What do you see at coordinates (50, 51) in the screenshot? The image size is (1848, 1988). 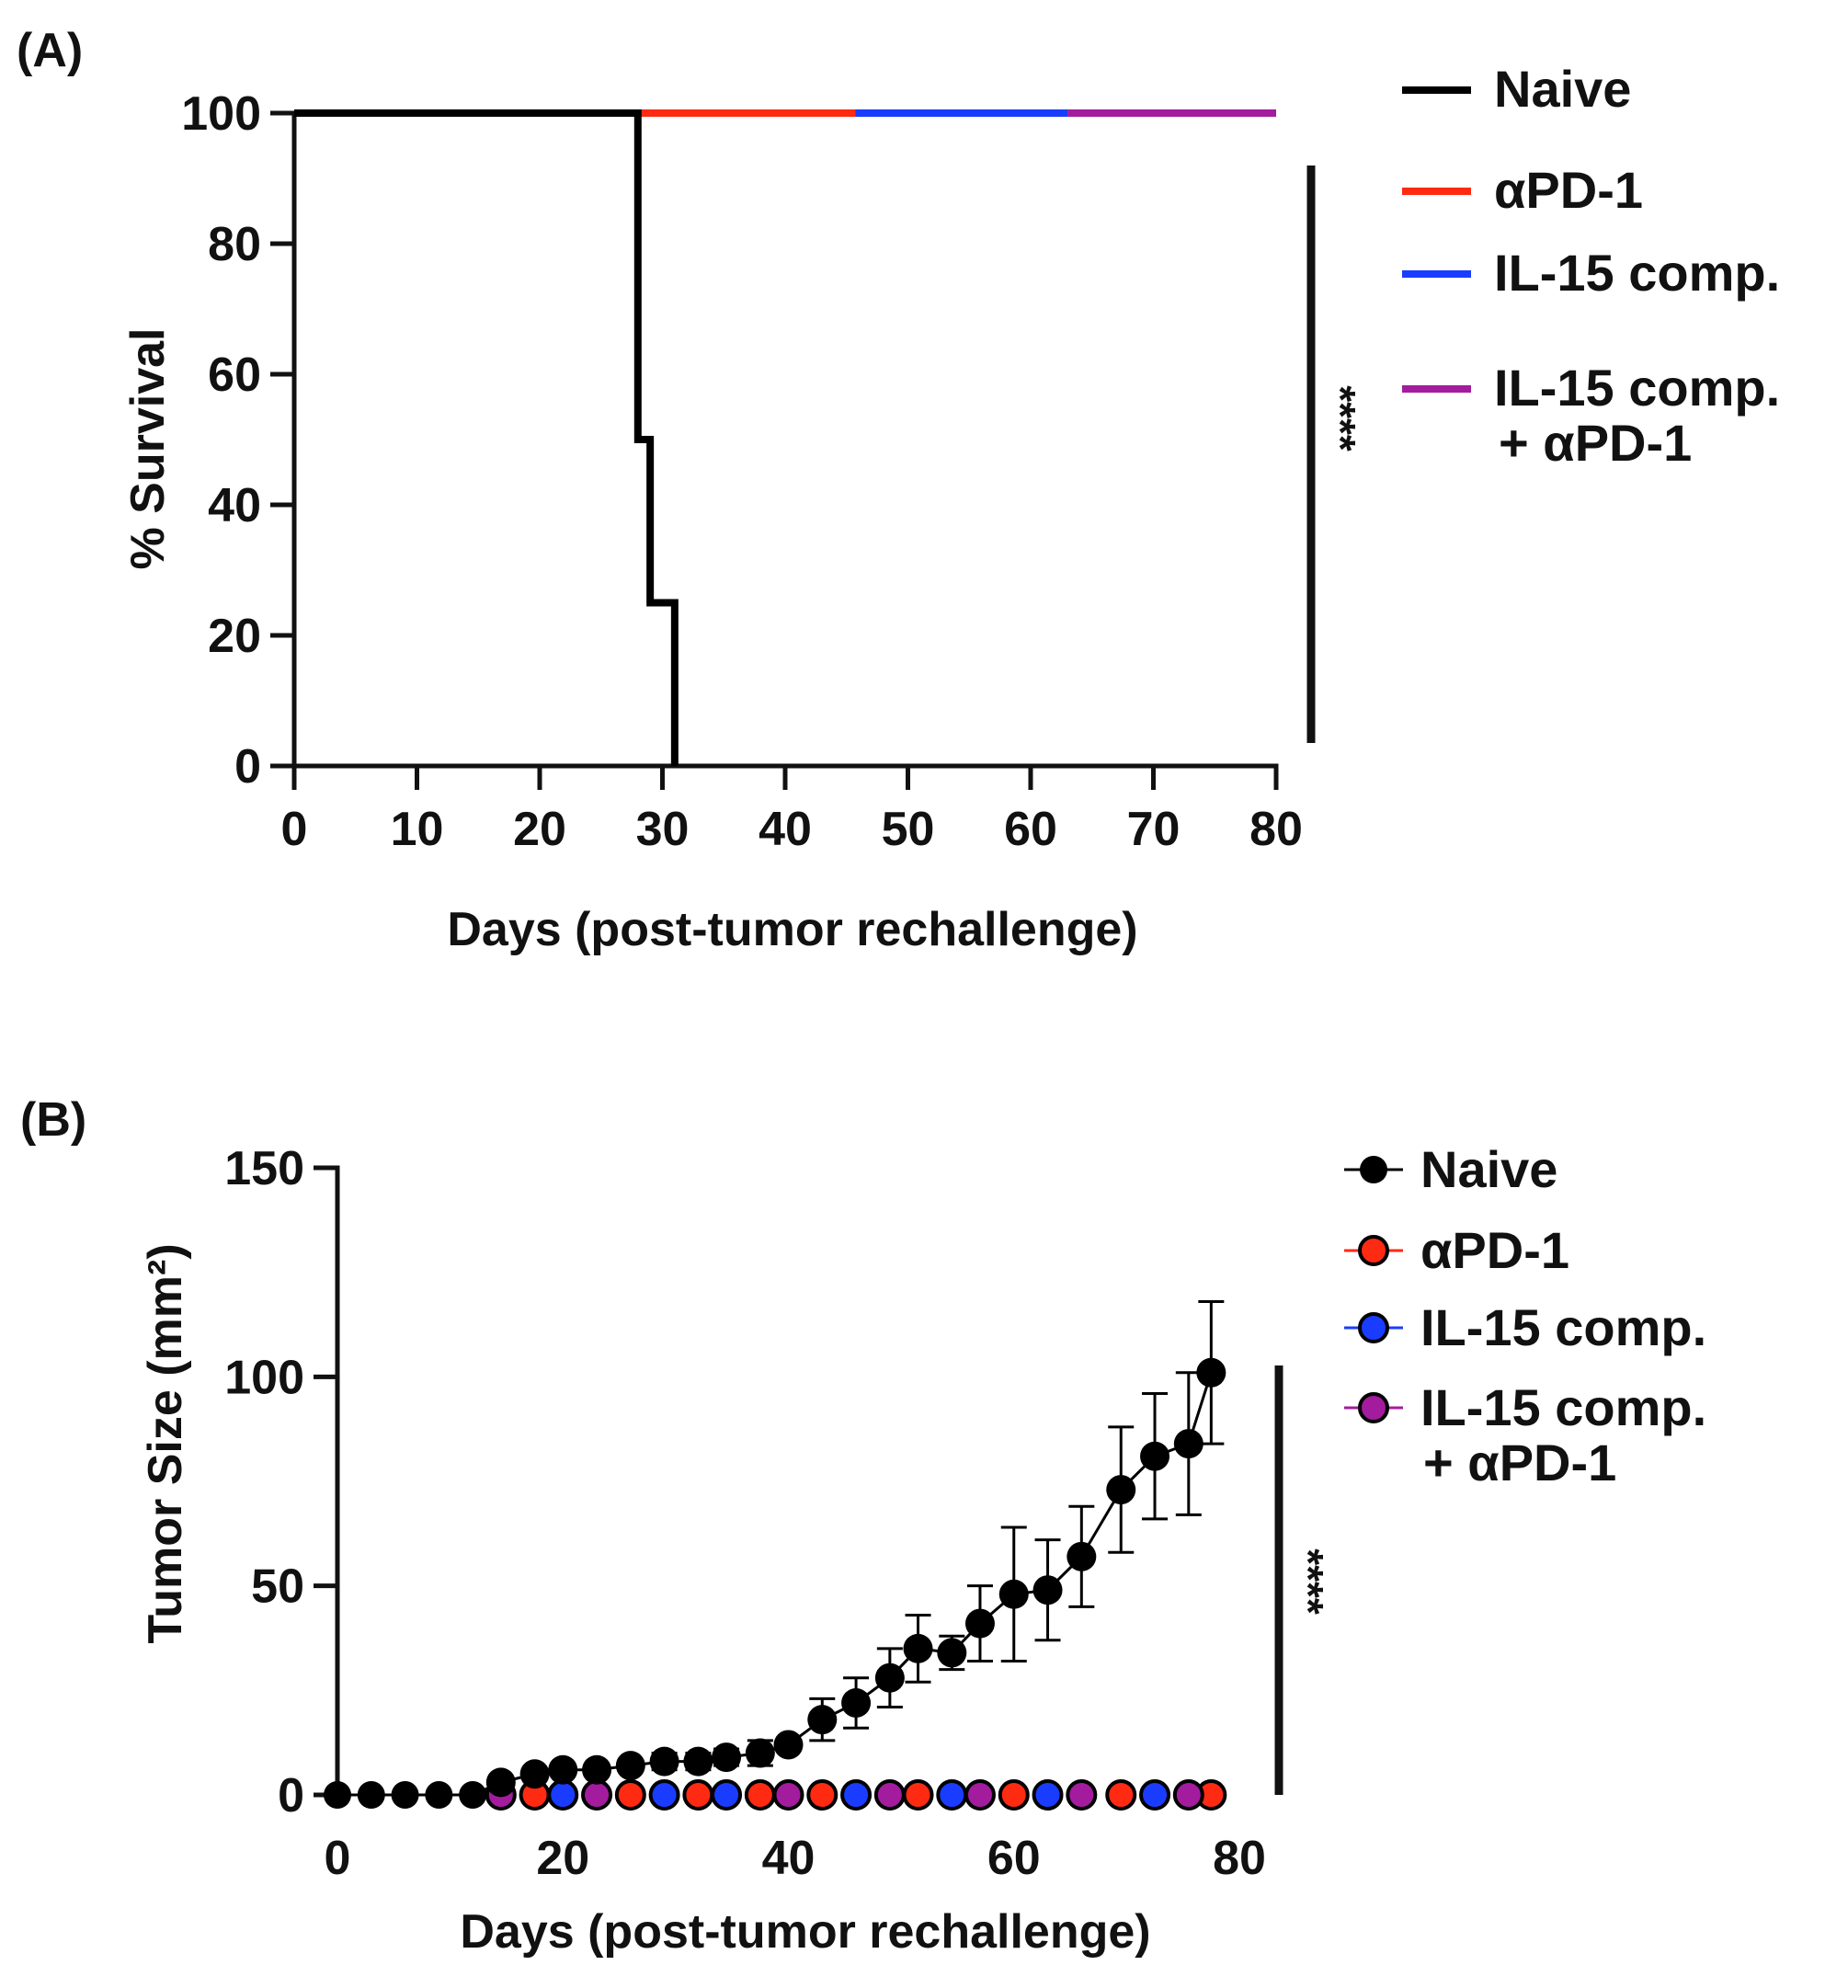 I see `panel-a-label: (A)` at bounding box center [50, 51].